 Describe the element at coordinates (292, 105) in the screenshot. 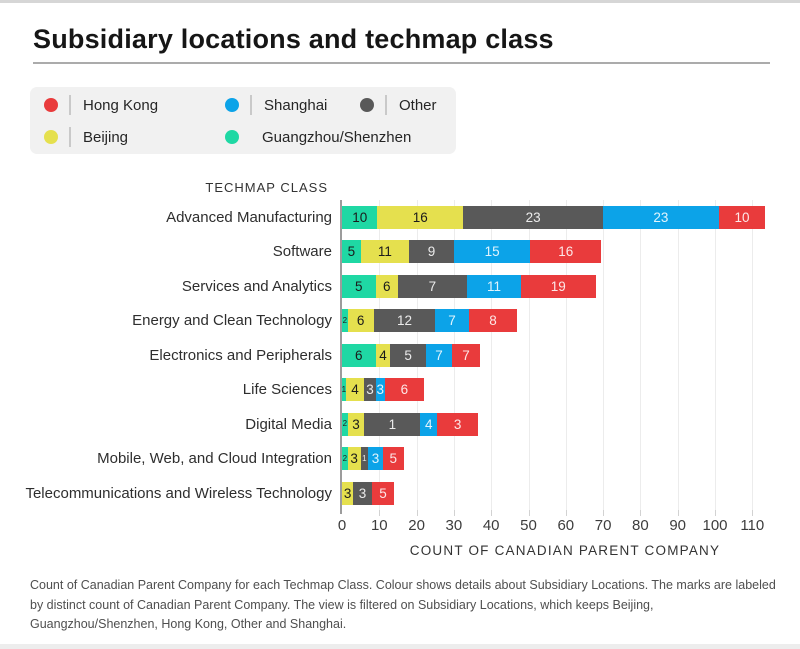

I see `legend-item-shanghai: Shanghai` at that location.